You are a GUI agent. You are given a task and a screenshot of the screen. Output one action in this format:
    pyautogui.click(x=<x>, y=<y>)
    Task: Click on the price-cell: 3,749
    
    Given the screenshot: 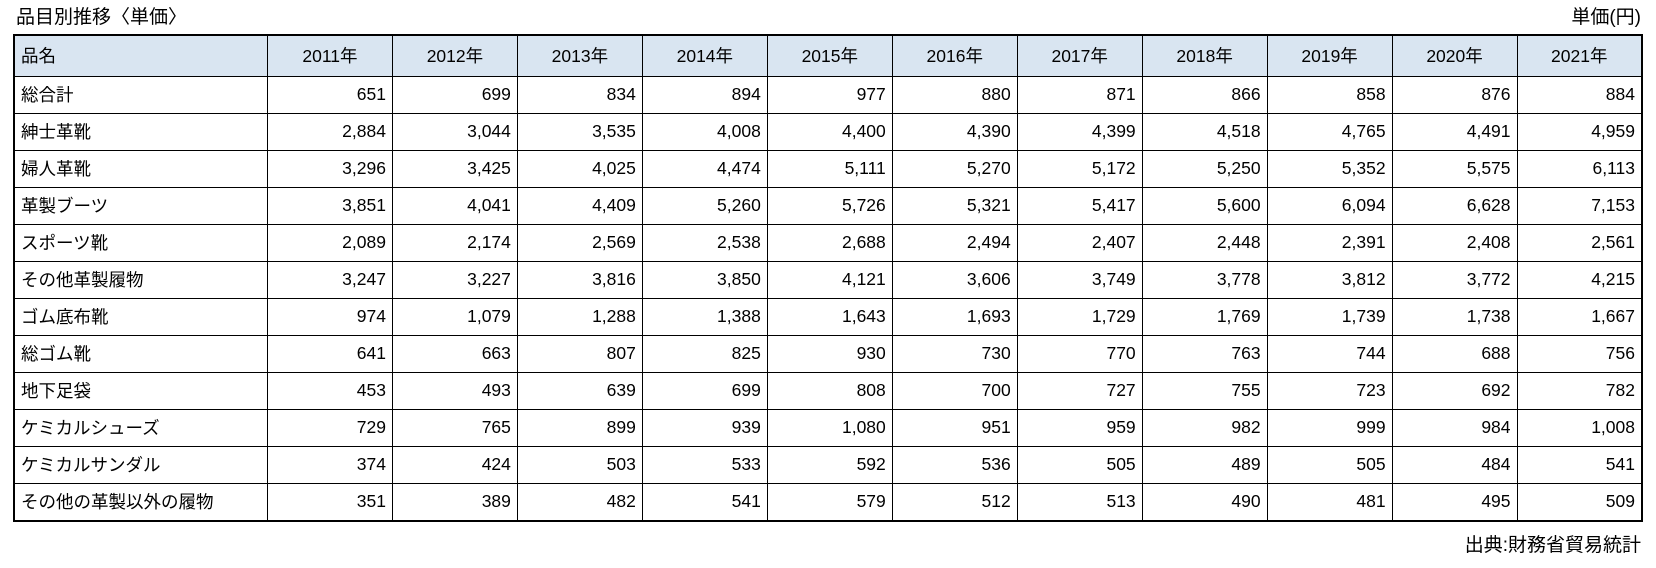 What is the action you would take?
    pyautogui.click(x=1079, y=279)
    